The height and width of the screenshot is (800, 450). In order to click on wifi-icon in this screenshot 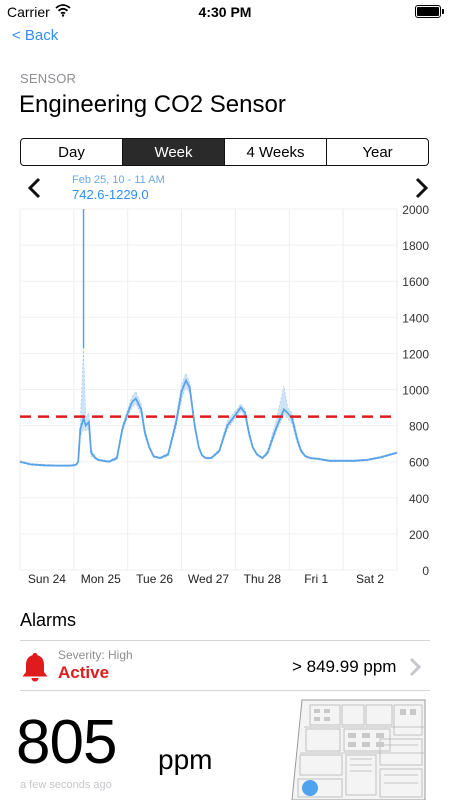, I will do `click(63, 10)`.